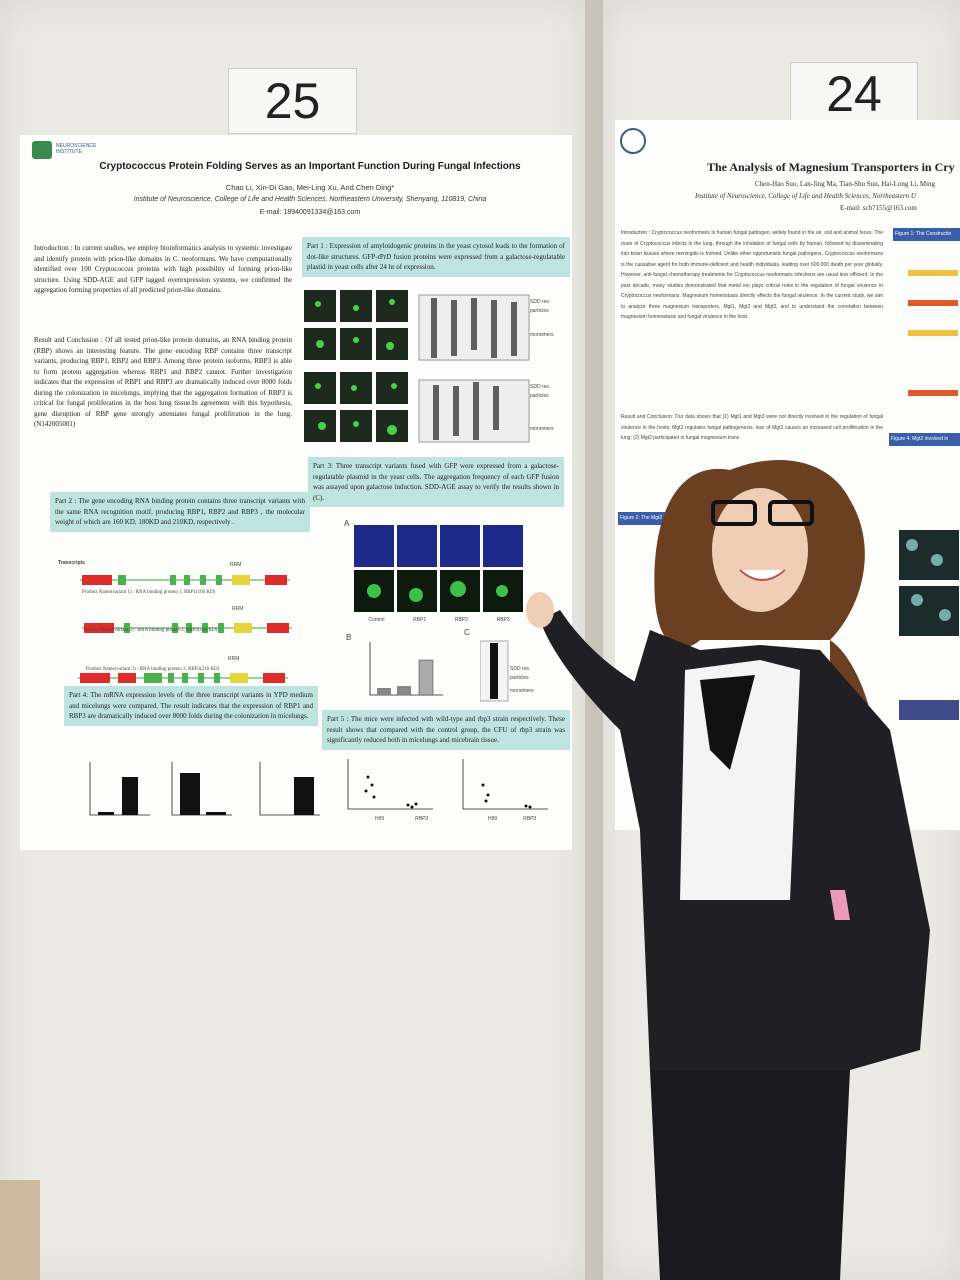 This screenshot has height=1280, width=960. Describe the element at coordinates (461, 620) in the screenshot. I see `panel-a-label: RBP2` at that location.